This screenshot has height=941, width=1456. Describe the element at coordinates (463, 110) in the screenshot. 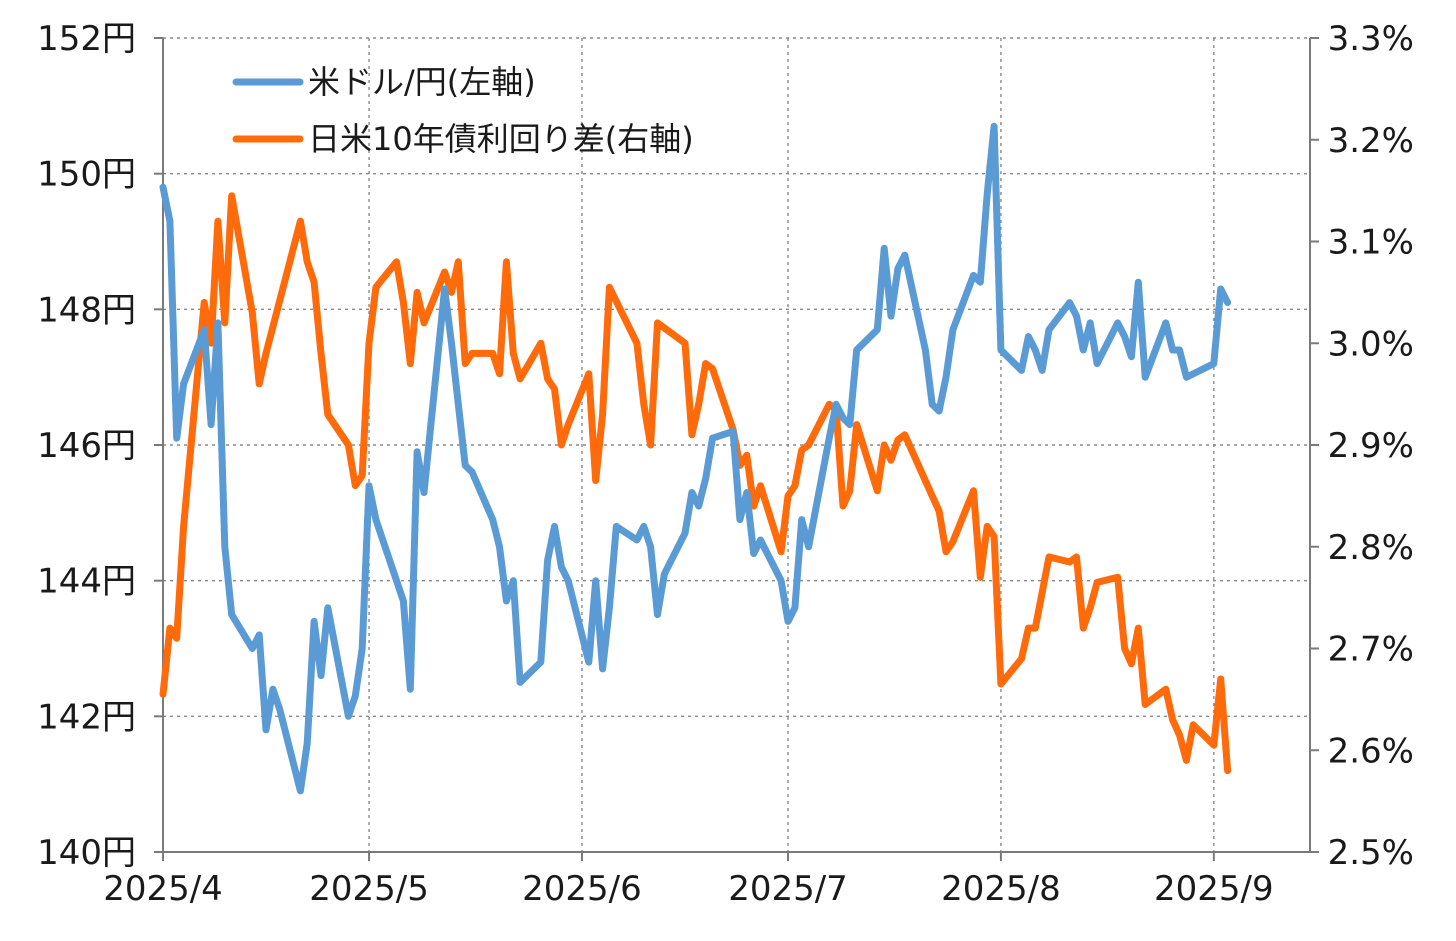

I see `legend: 米ドル/円(左軸) 日米10年債利回り差(右軸)` at that location.